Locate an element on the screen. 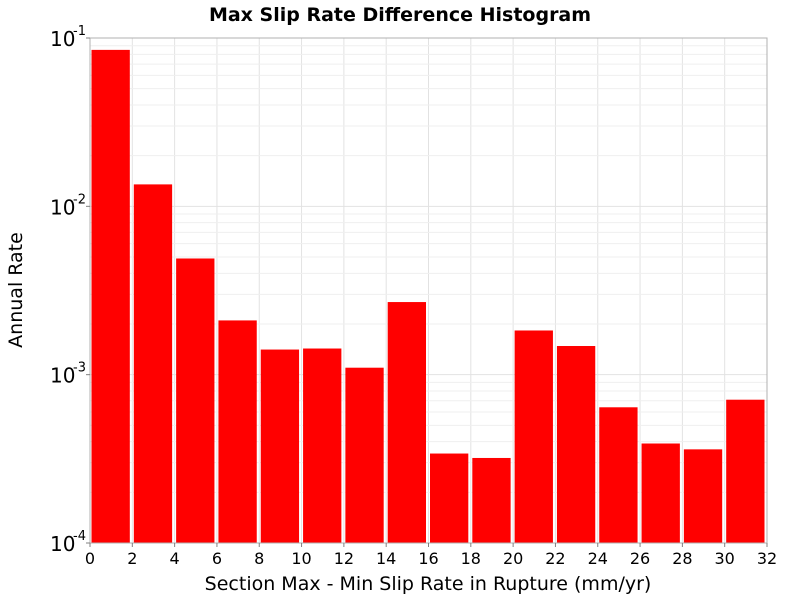 Image resolution: width=800 pixels, height=600 pixels. x-tick-label: 4 is located at coordinates (175, 558).